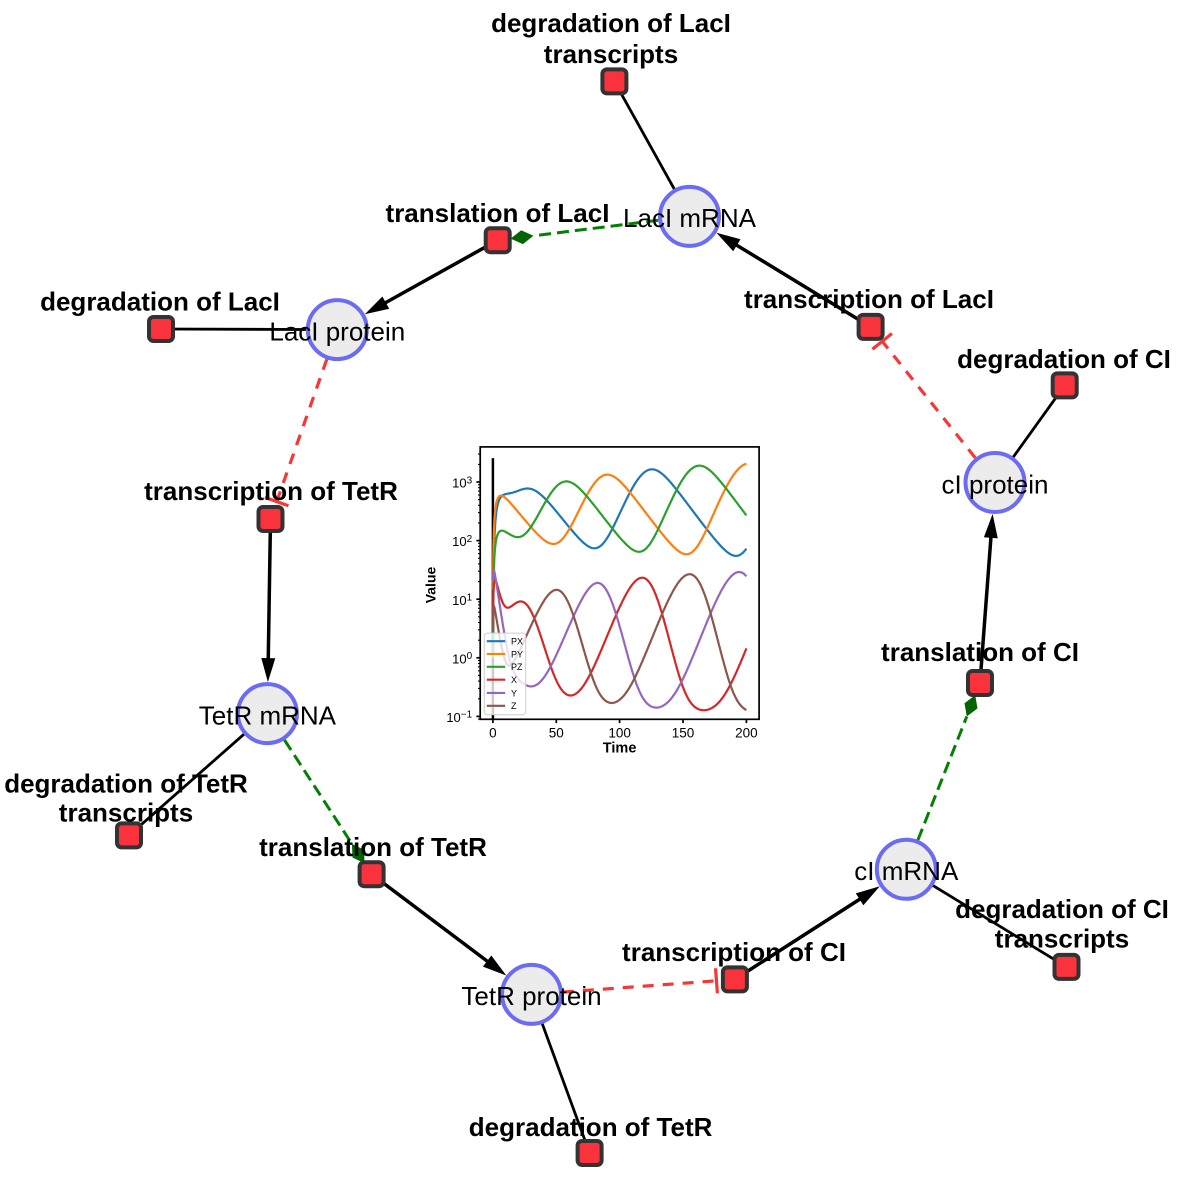 Image resolution: width=1189 pixels, height=1200 pixels. I want to click on svg-text: Z, so click(514, 706).